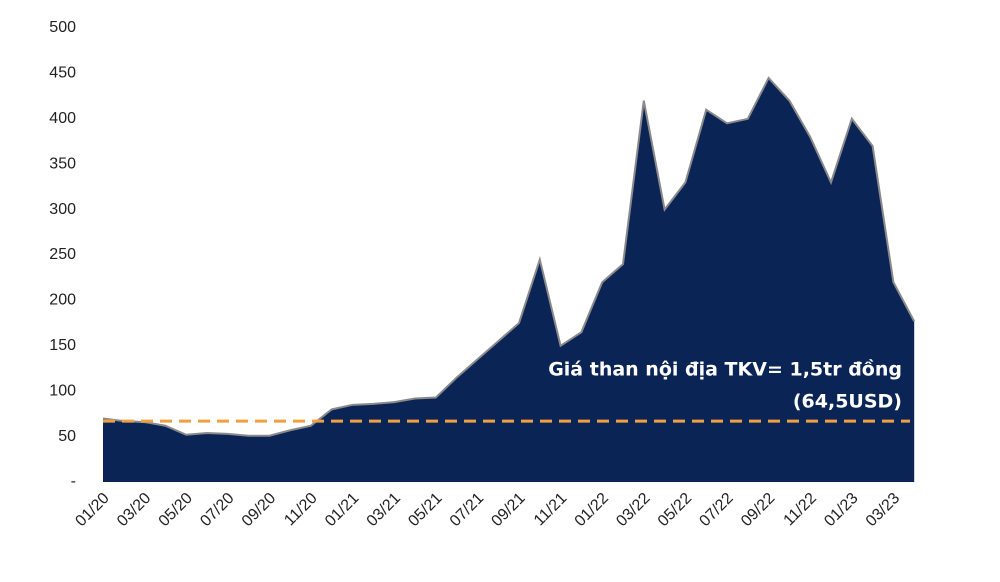 The image size is (1000, 582). What do you see at coordinates (134, 510) in the screenshot?
I see `x-tick-label: 03/20` at bounding box center [134, 510].